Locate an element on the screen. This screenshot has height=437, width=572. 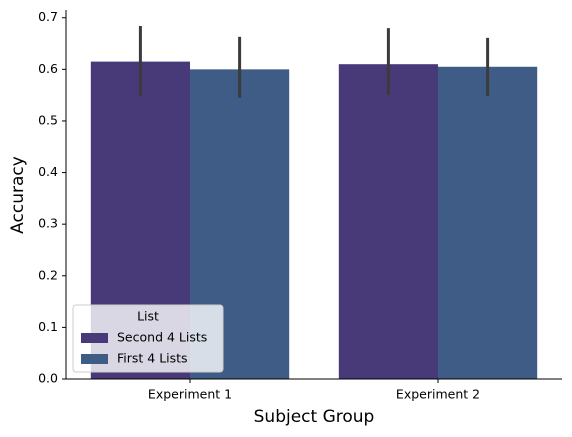
x-tick-label: Experiment 1 is located at coordinates (190, 394).